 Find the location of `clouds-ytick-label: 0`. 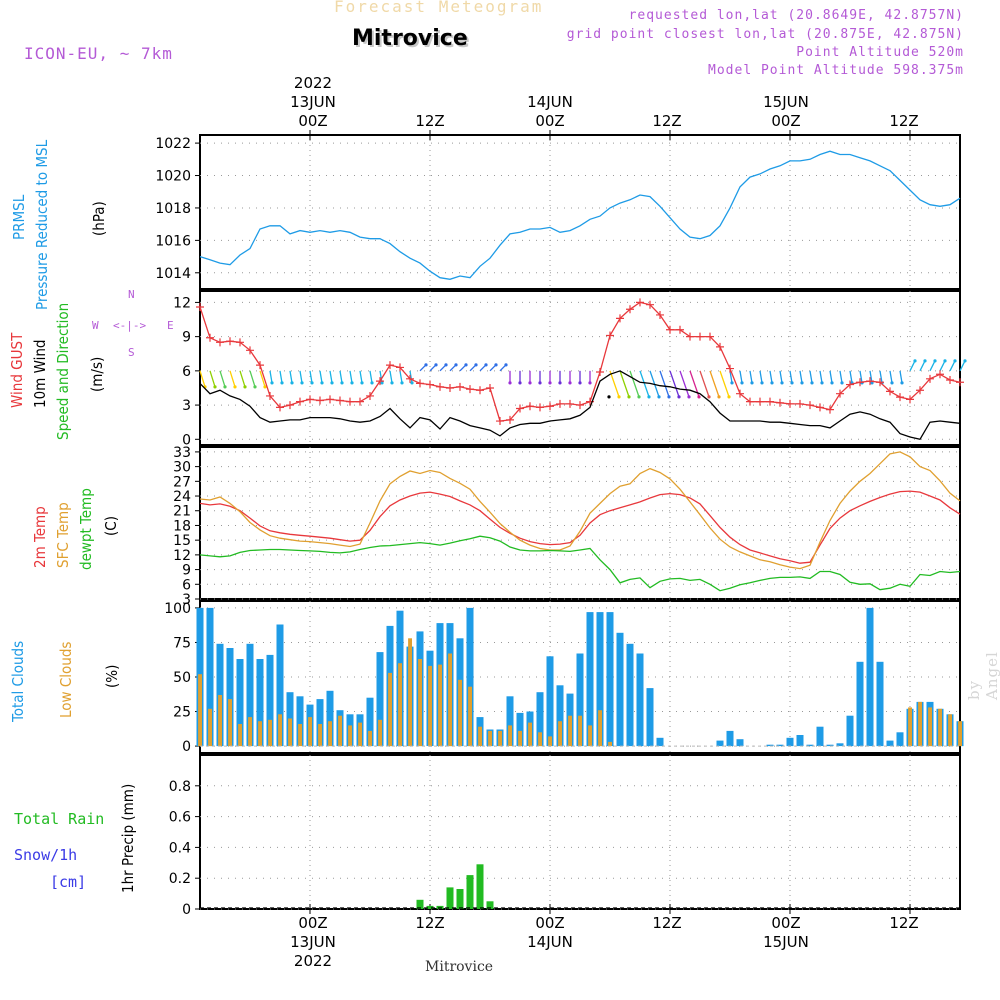

clouds-ytick-label: 0 is located at coordinates (186, 747).